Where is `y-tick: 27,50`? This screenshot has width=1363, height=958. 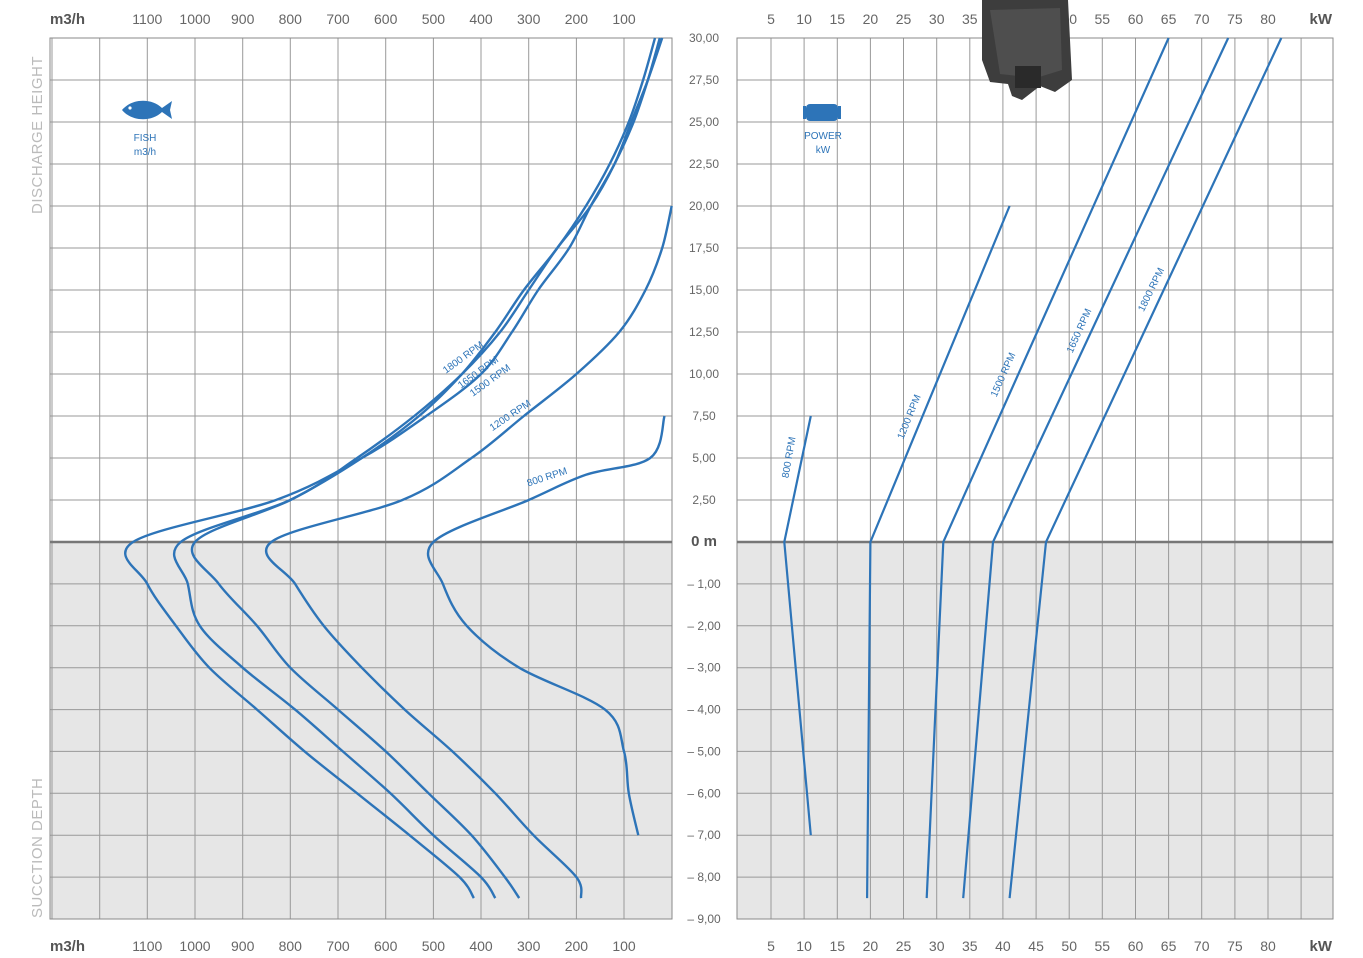
y-tick: 27,50 is located at coordinates (704, 80).